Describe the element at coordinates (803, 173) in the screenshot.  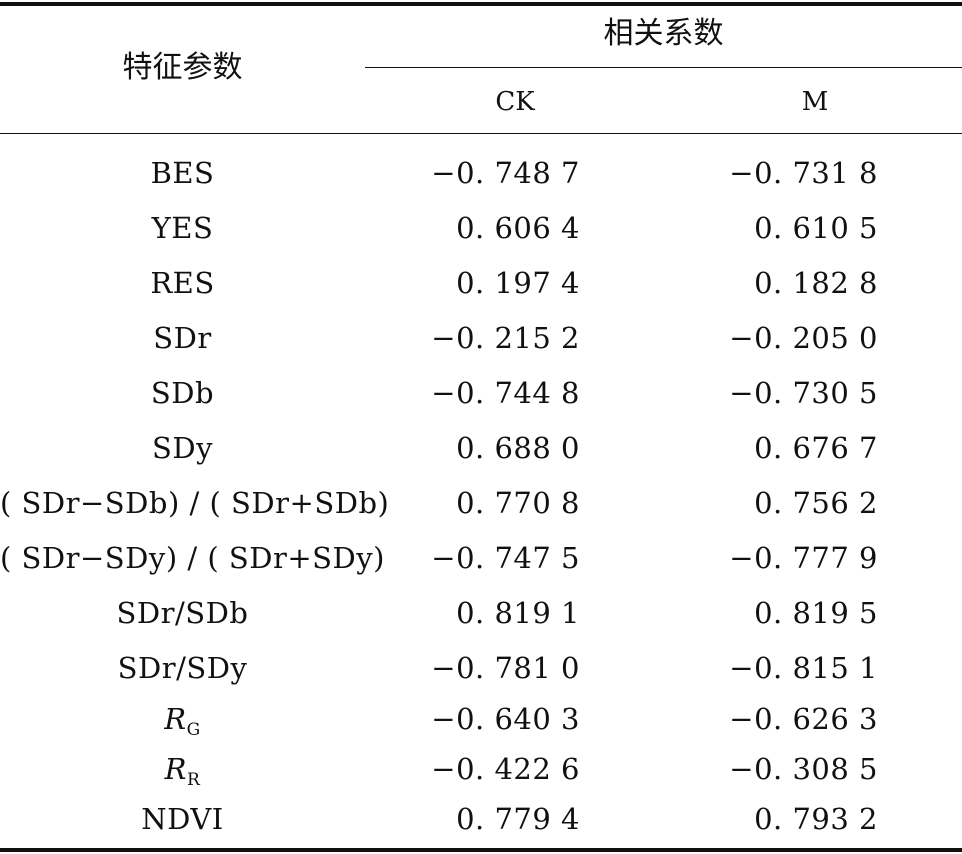
I see `m-value-cell: −0. 731 8` at that location.